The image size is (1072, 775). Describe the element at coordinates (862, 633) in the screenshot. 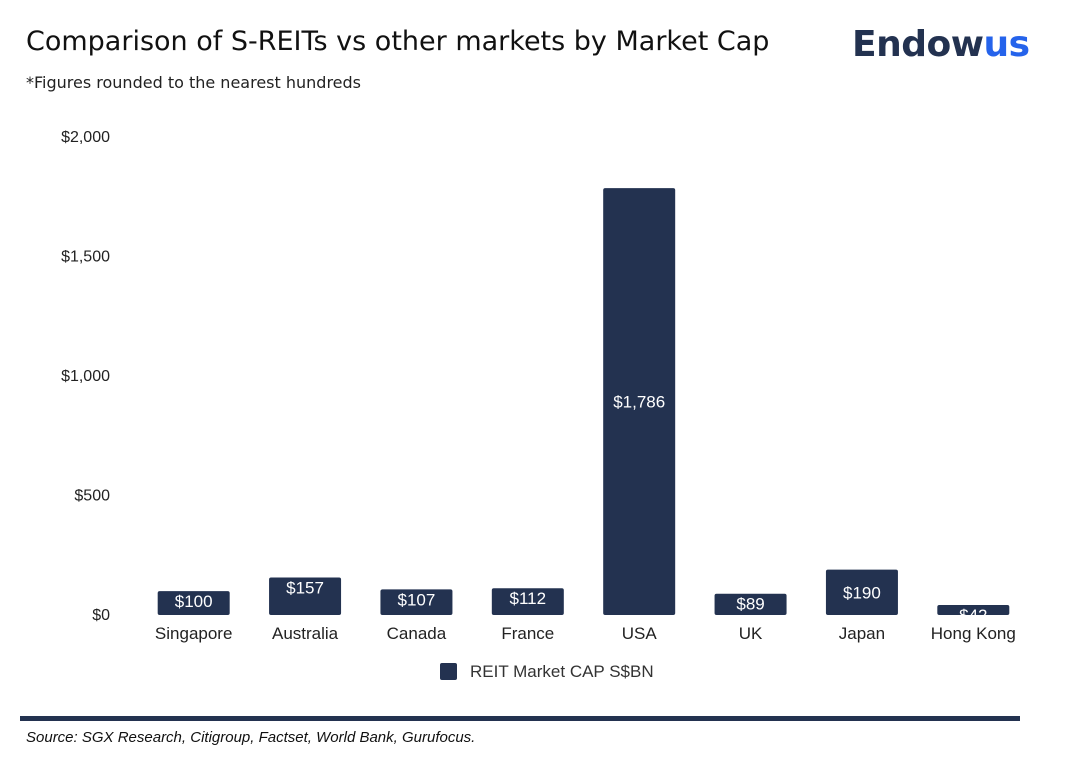

I see `x-tick-label: Japan` at that location.